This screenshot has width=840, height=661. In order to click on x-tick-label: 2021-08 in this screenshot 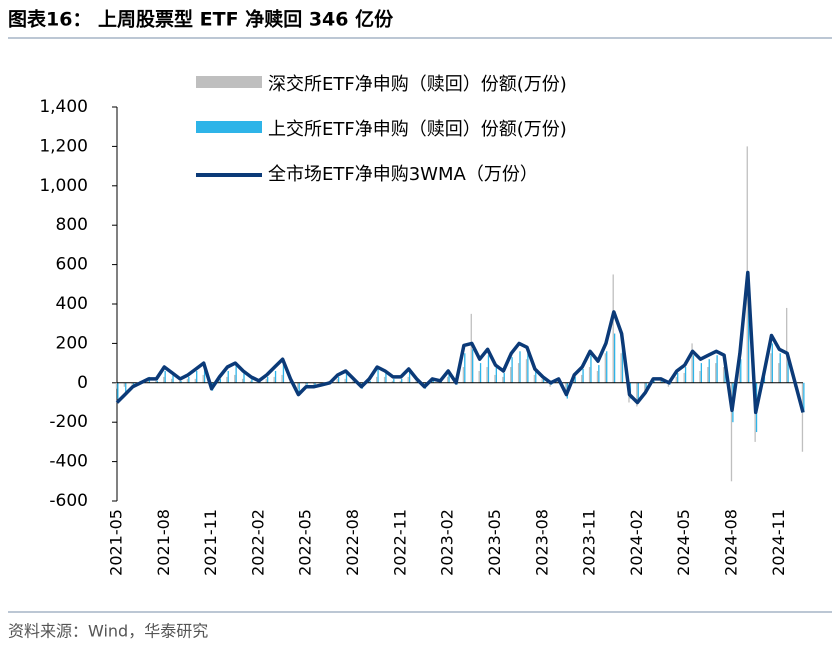, I will do `click(163, 542)`.